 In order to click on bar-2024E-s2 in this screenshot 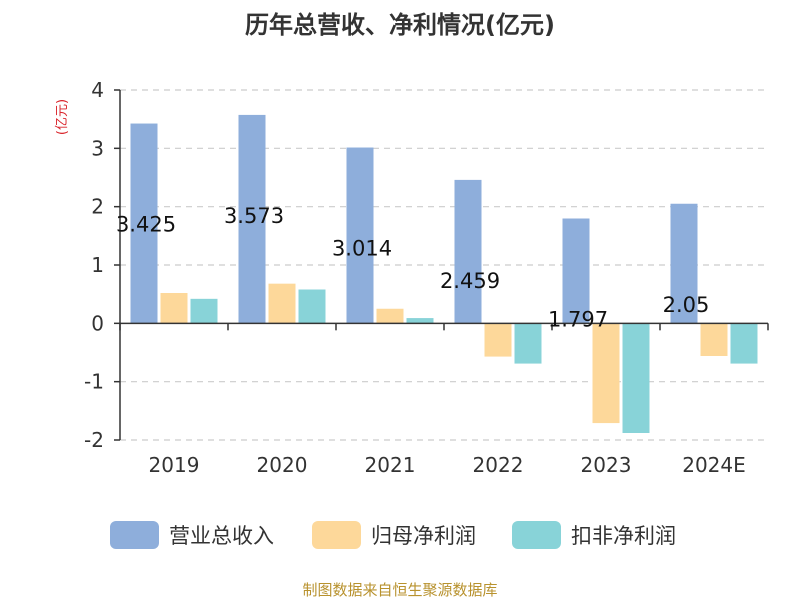, I will do `click(744, 343)`.